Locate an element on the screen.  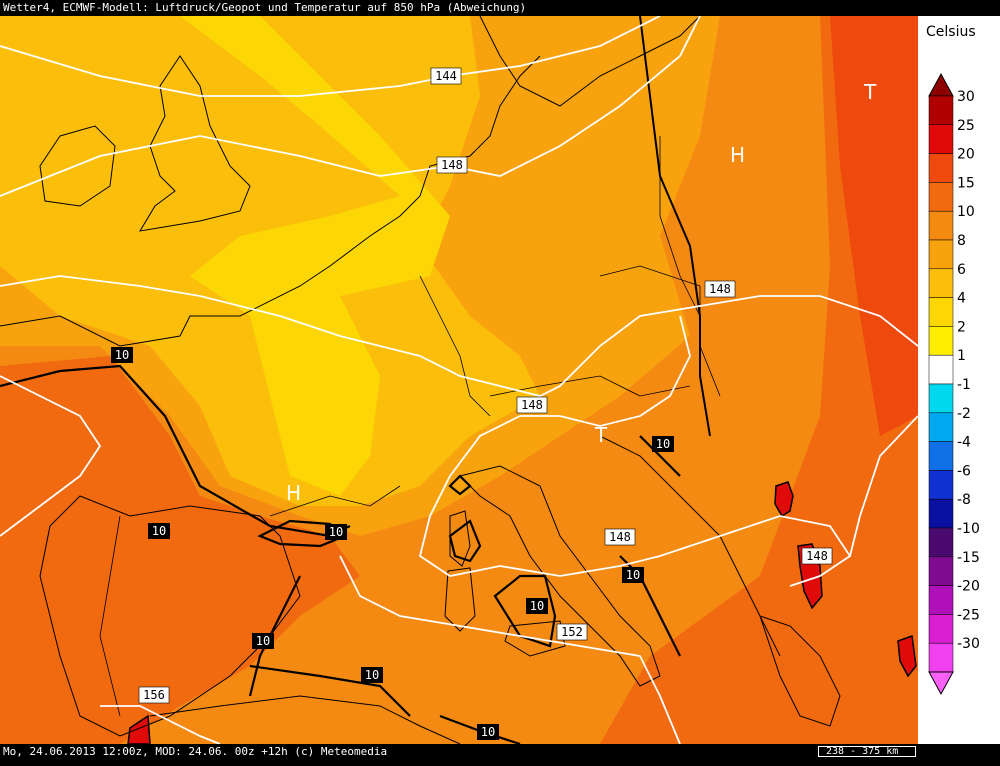
svg-text: 152 is located at coordinates (572, 632).